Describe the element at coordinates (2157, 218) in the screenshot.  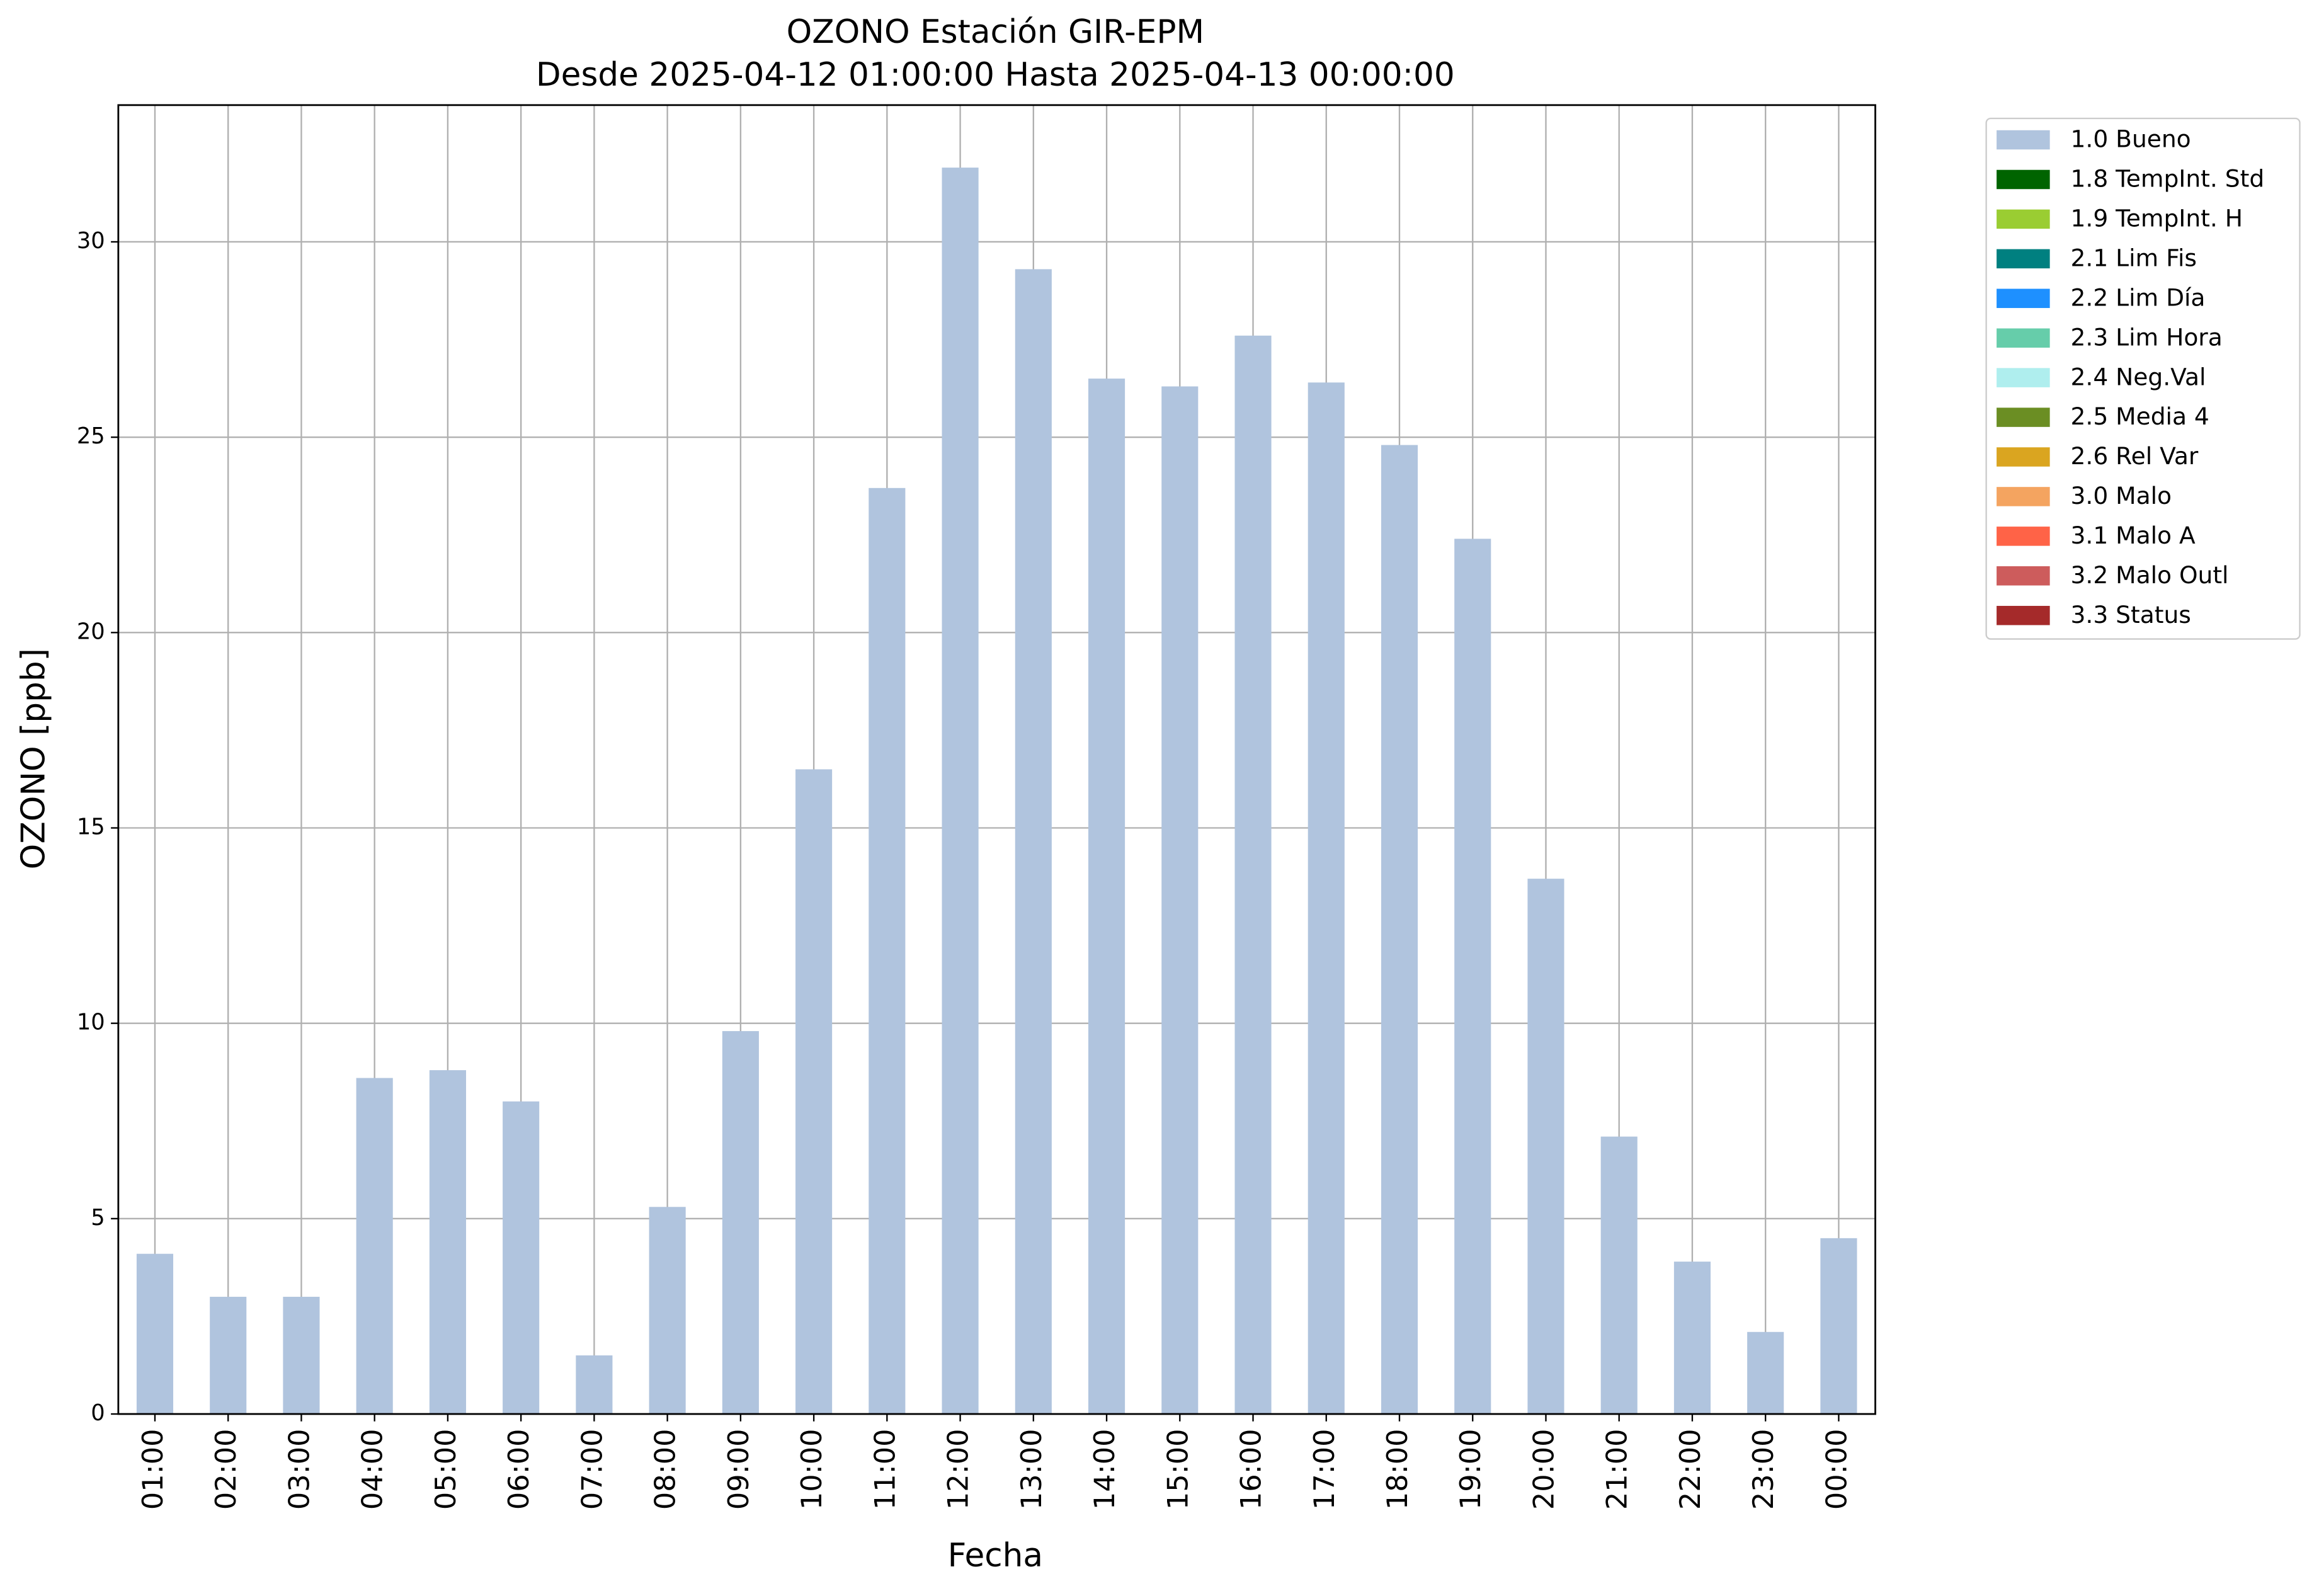
I see `legend-label: 1.9 TempInt. H` at that location.